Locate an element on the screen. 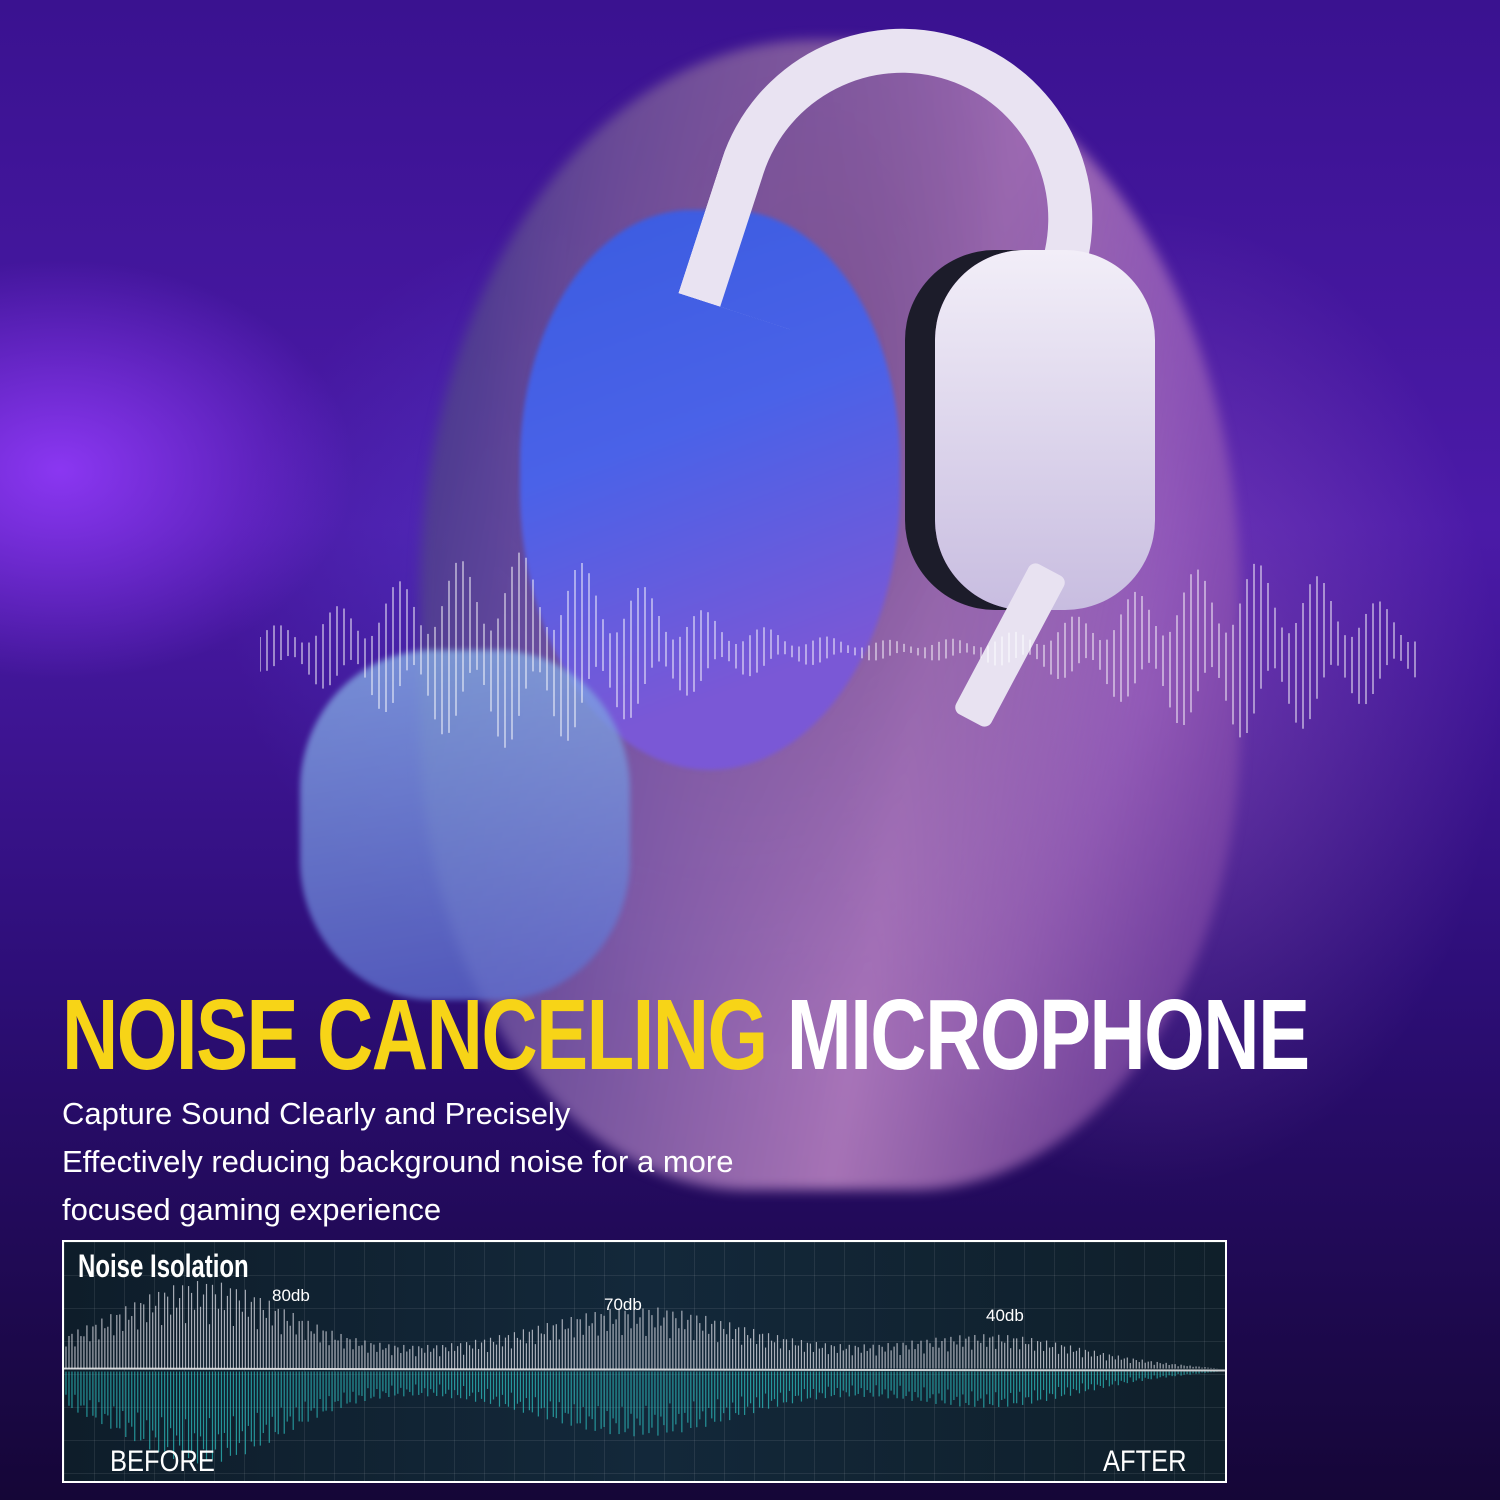  subtitle-line-3: focused gaming experience is located at coordinates (252, 1209).